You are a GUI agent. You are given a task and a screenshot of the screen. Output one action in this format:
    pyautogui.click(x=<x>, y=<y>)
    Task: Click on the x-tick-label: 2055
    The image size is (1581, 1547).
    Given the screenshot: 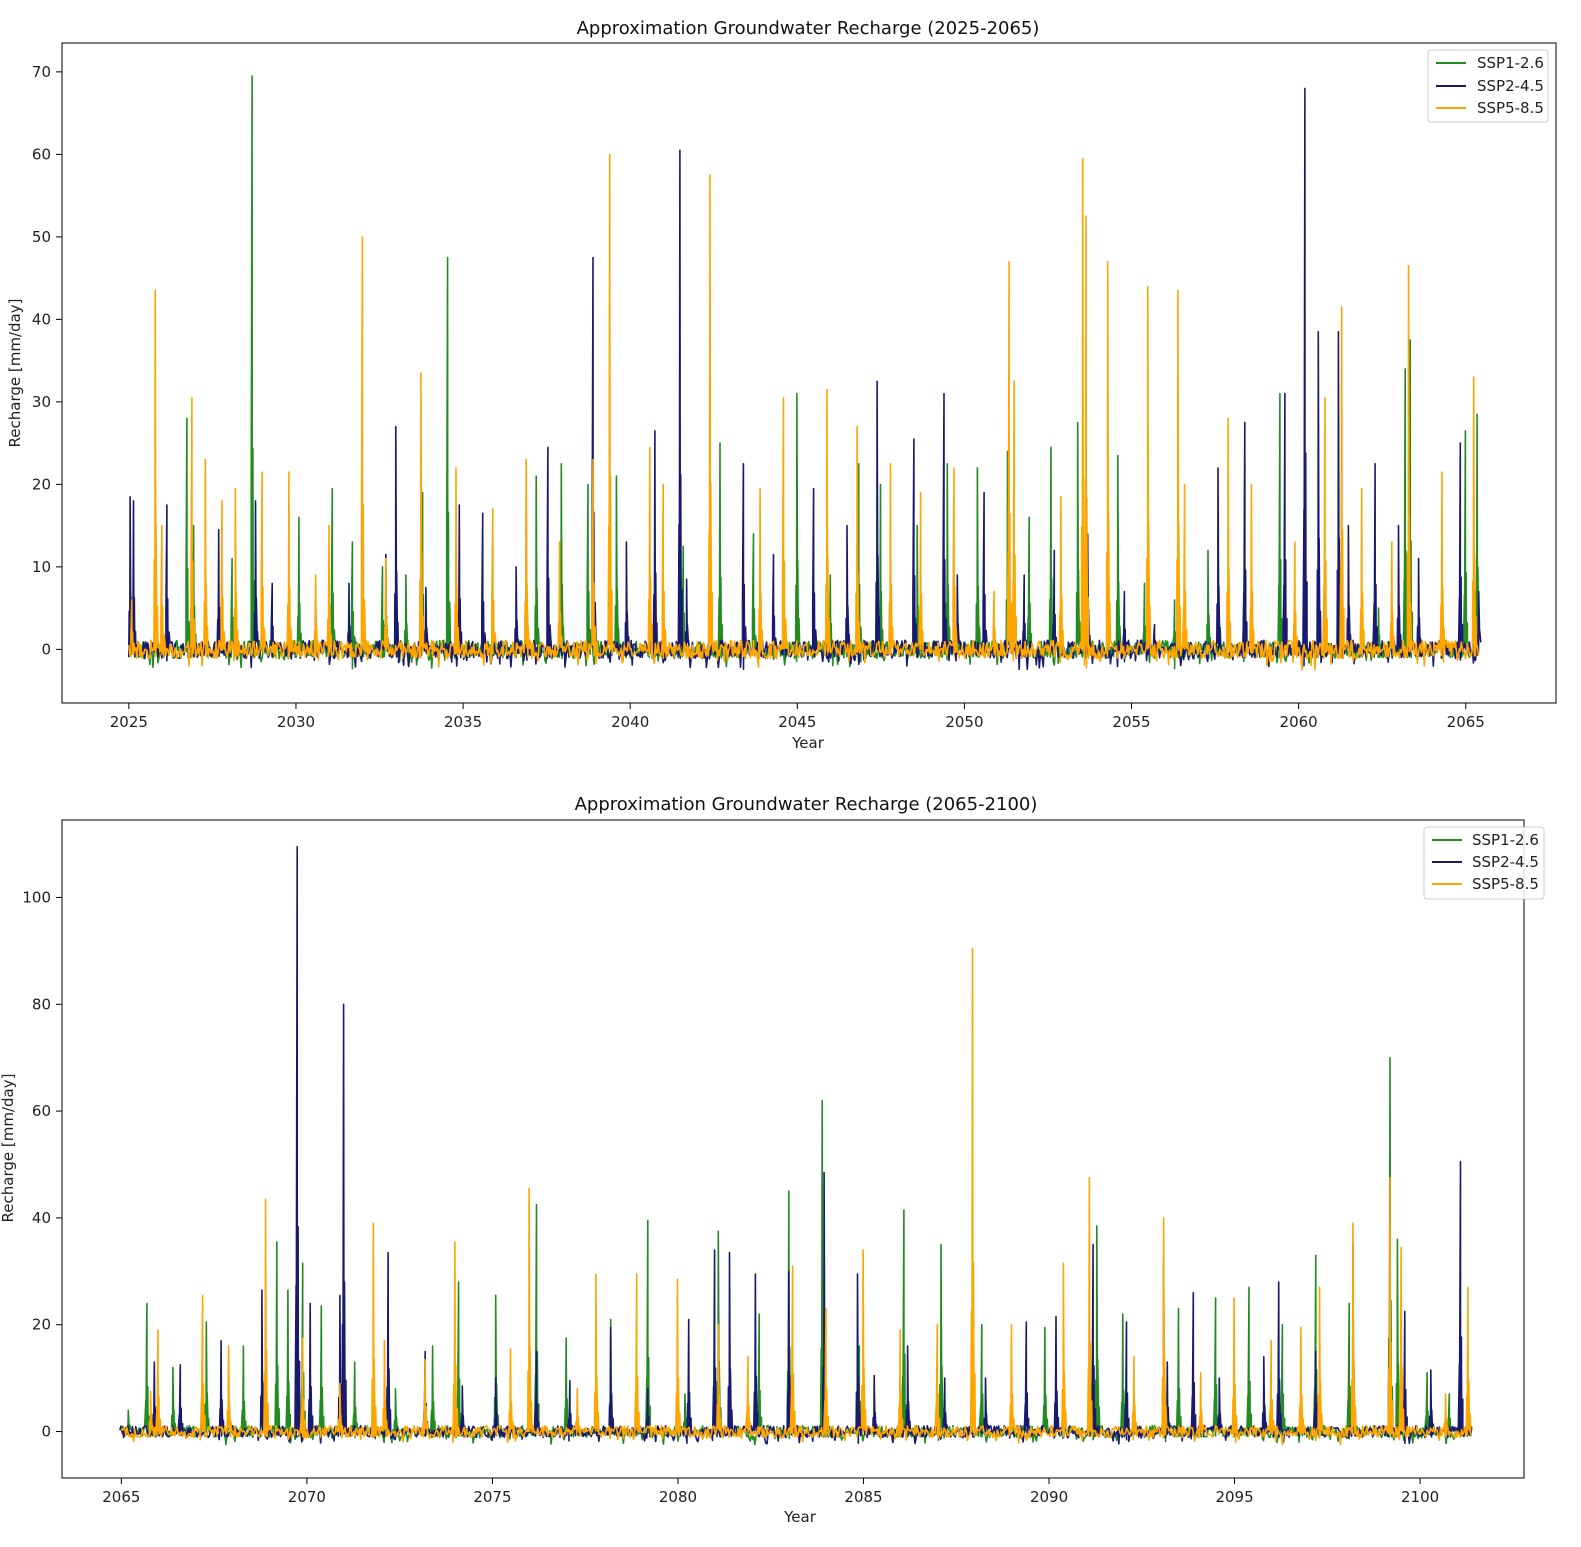 What is the action you would take?
    pyautogui.click(x=1131, y=722)
    